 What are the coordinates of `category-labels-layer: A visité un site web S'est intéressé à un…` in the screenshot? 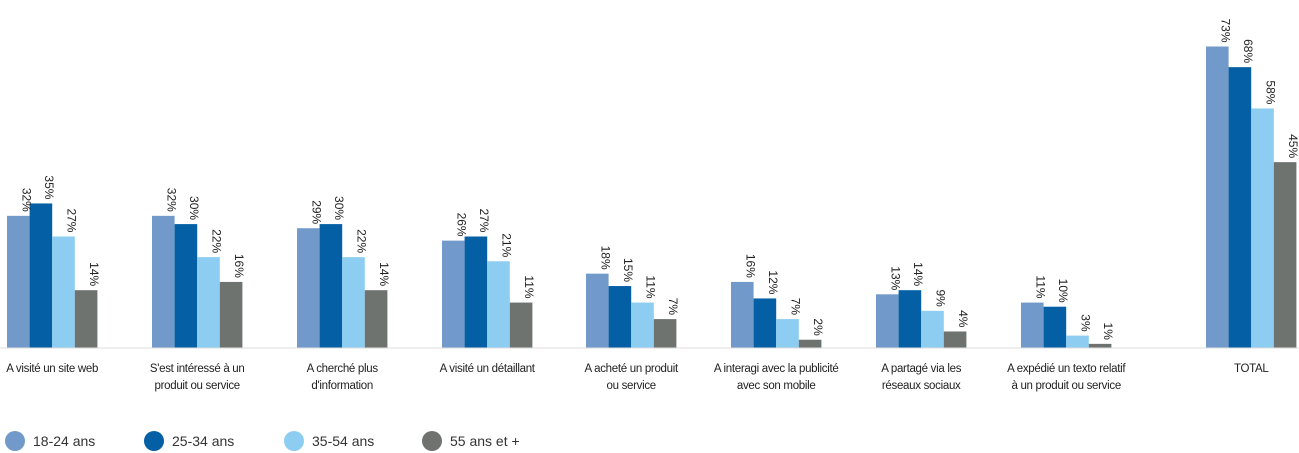 It's located at (637, 377).